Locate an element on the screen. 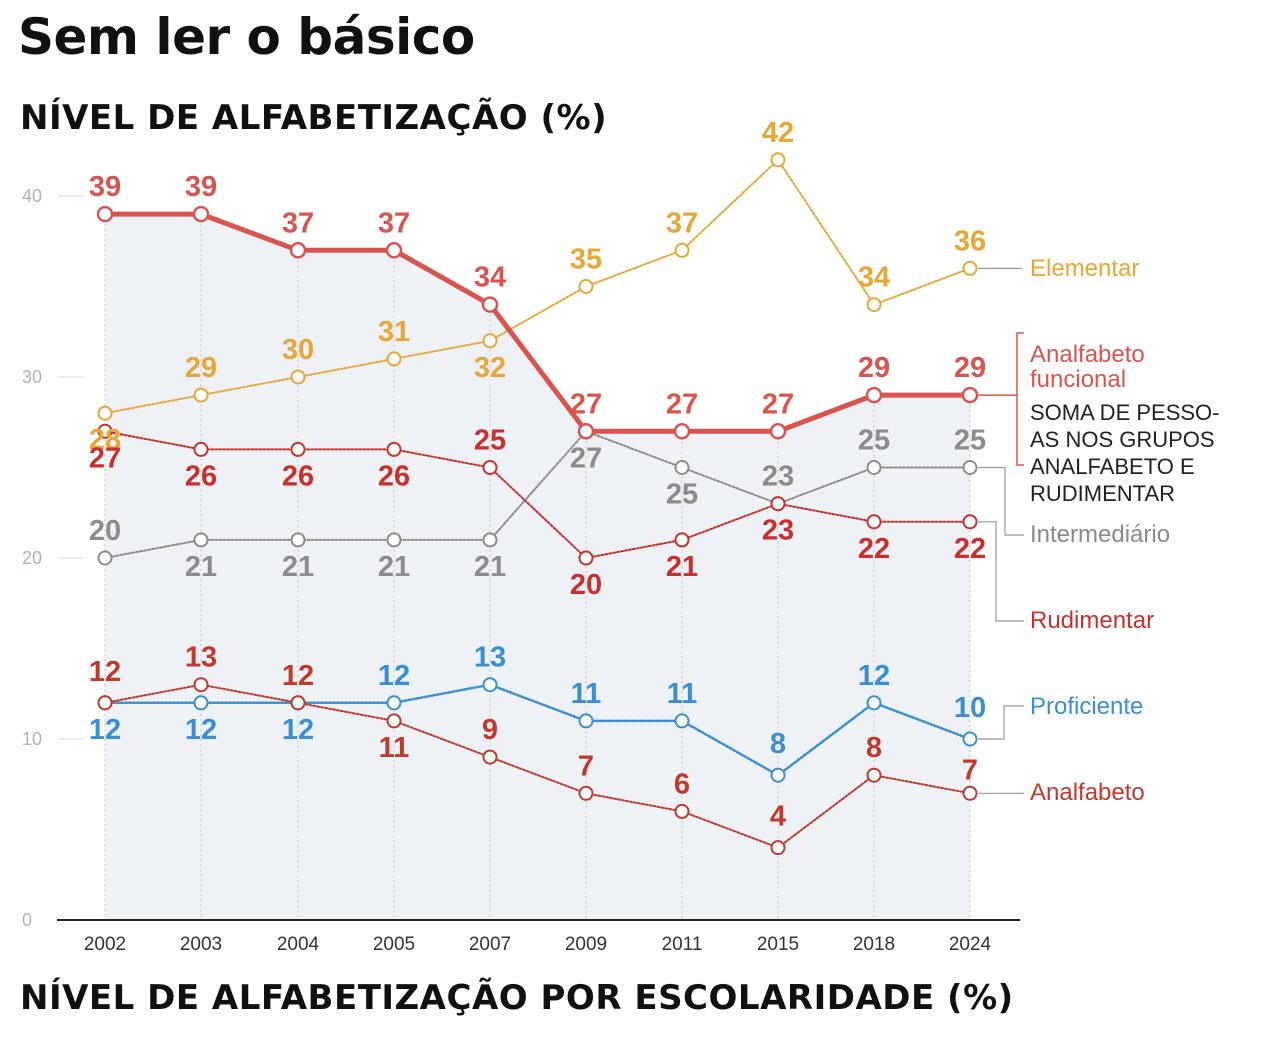  data-label-analfabeto-2004: 12 is located at coordinates (298, 676).